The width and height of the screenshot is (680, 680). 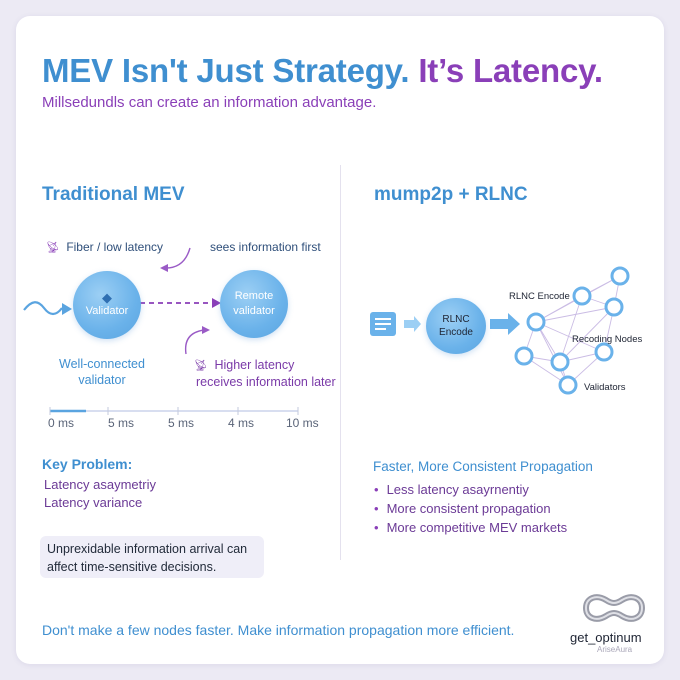 I want to click on rlnc-encode-node-label: RLNC Encode, so click(x=456, y=326).